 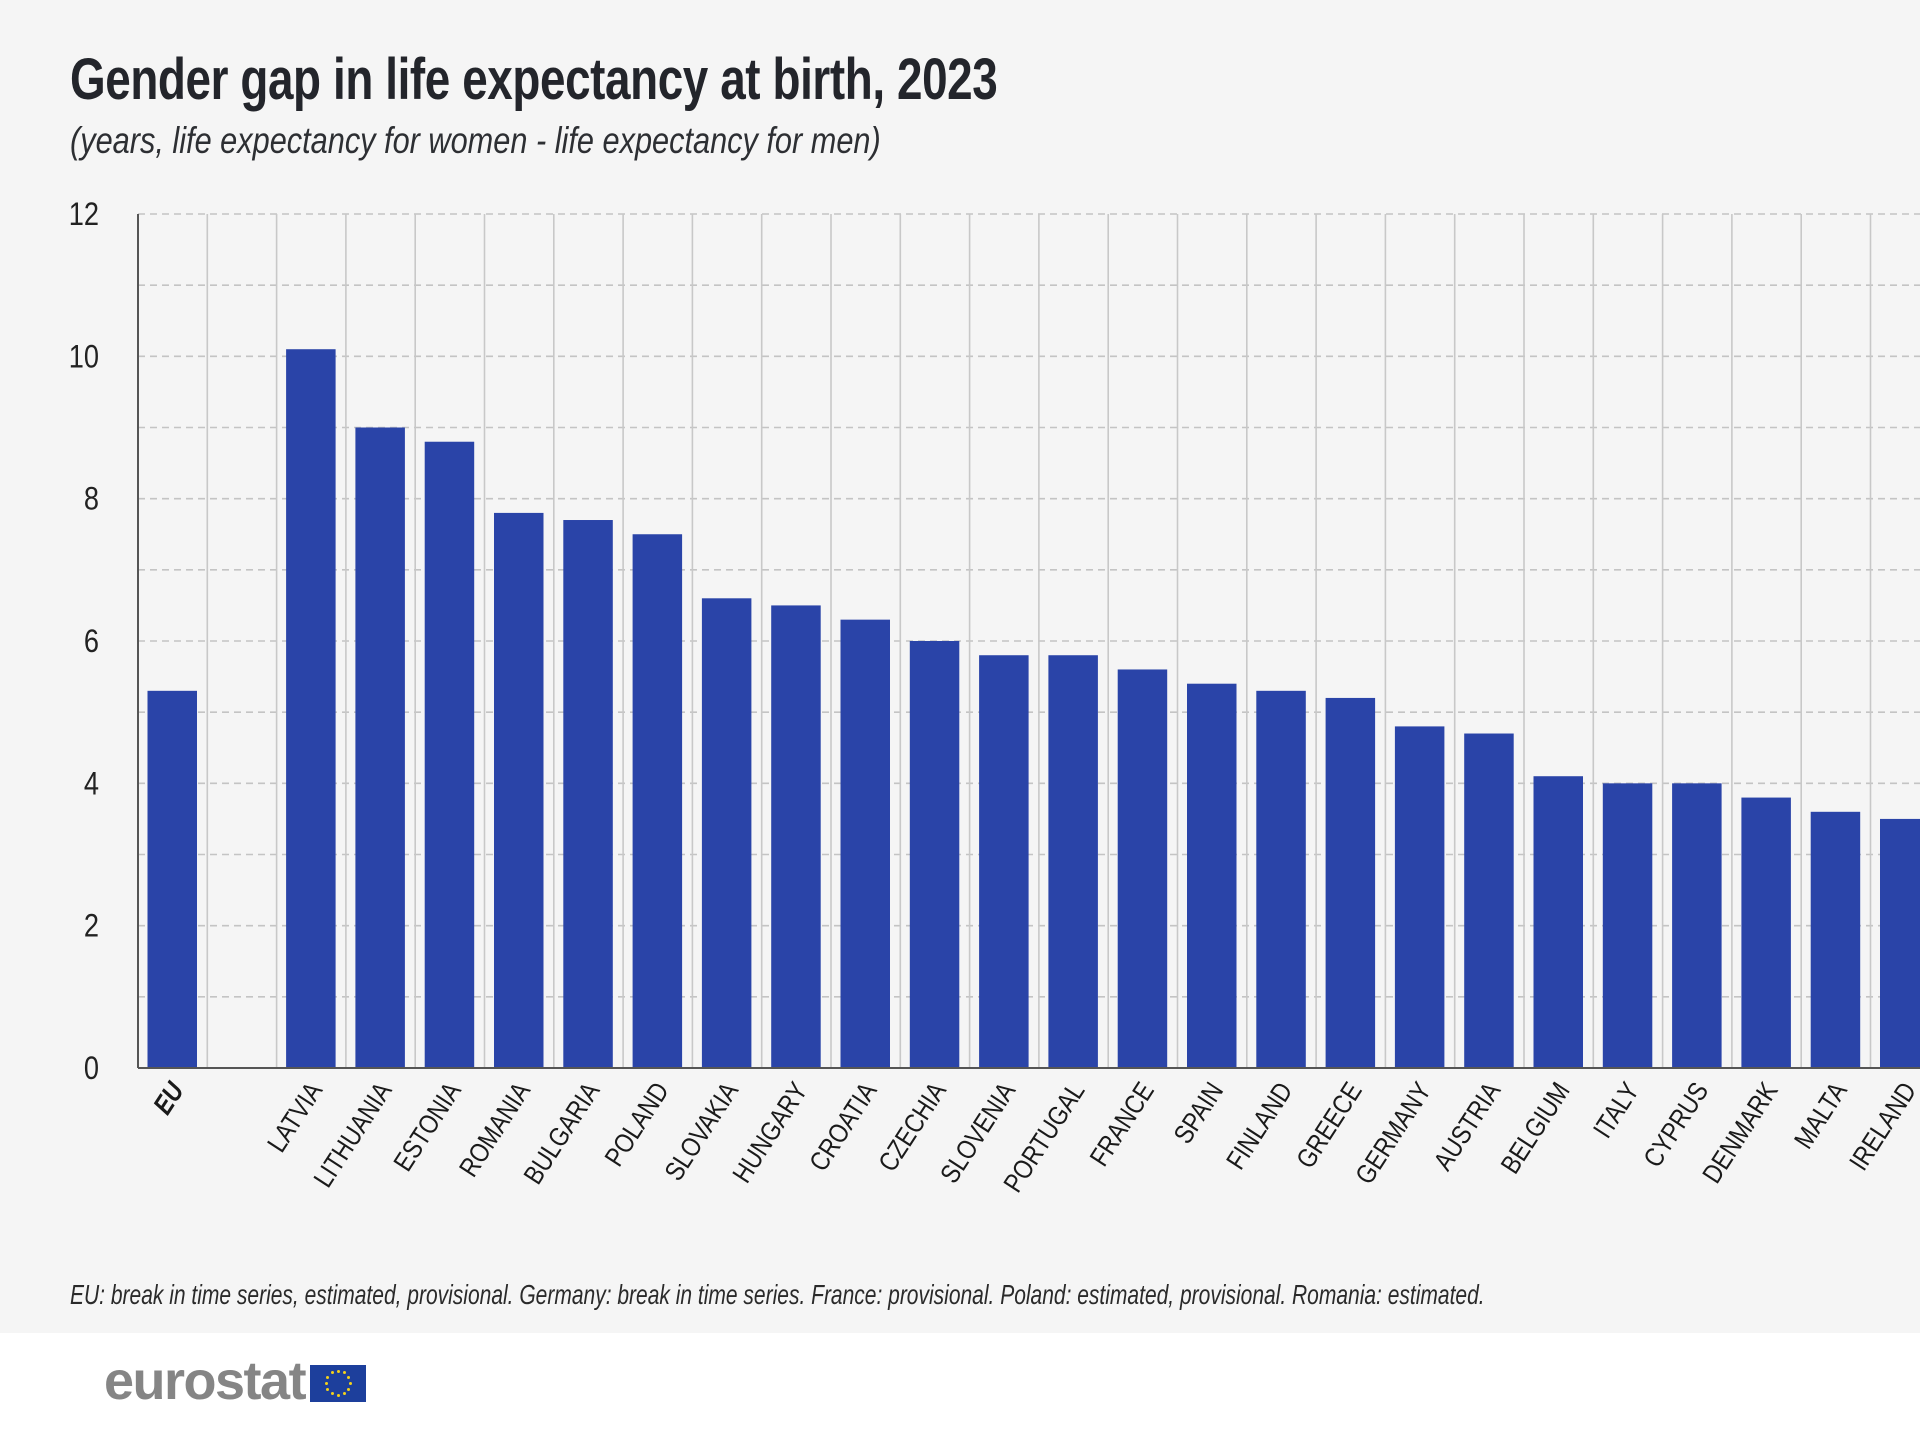 What do you see at coordinates (934, 854) in the screenshot?
I see `bar-czechia` at bounding box center [934, 854].